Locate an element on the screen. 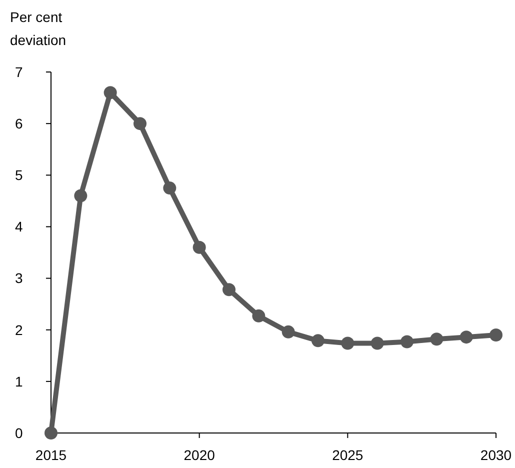 The width and height of the screenshot is (515, 468). x-tick-label: 2025 is located at coordinates (348, 455).